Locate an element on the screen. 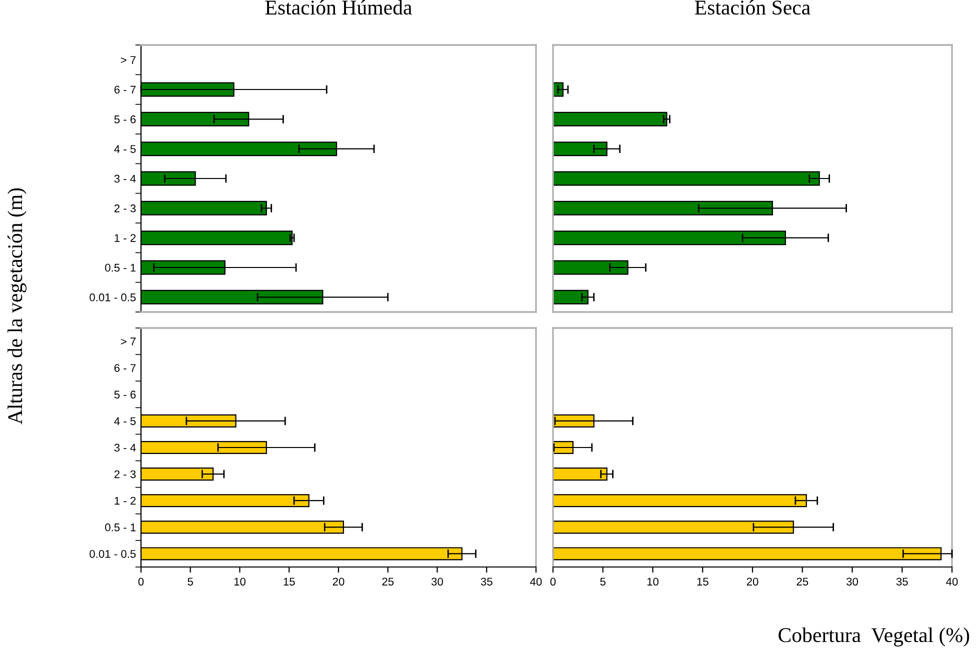 Image resolution: width=977 pixels, height=652 pixels. x-axis-title: Cobertura Vegetal (%) is located at coordinates (874, 637).